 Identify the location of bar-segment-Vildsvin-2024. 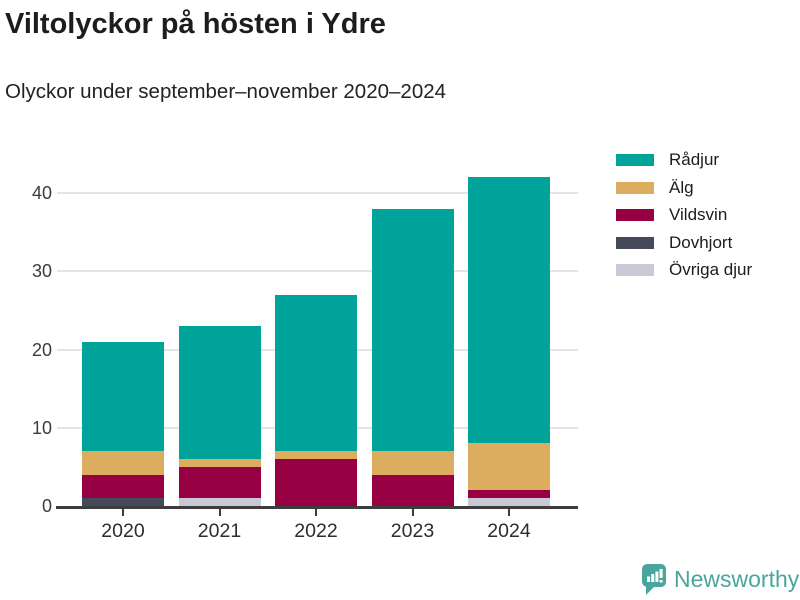
(509, 494).